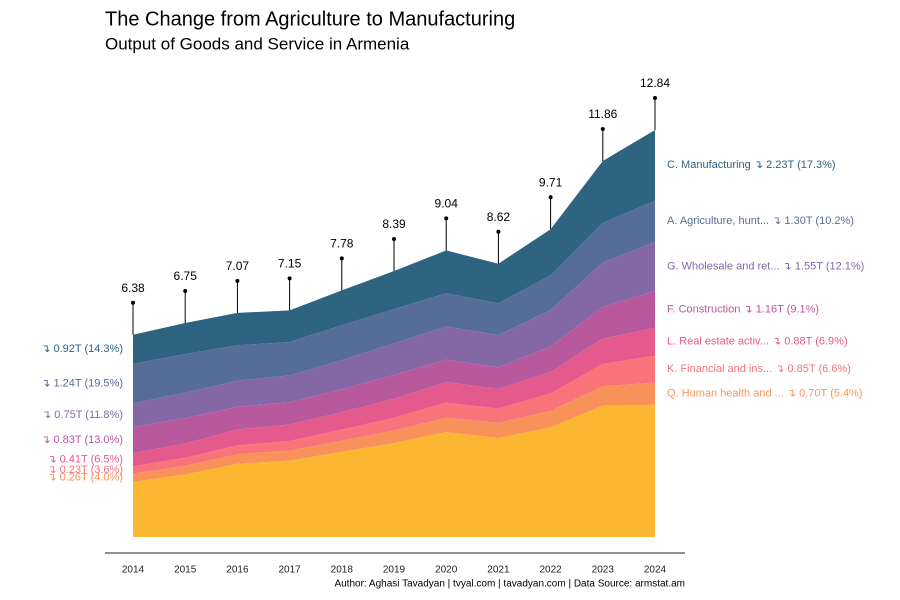 Image resolution: width=900 pixels, height=600 pixels. Describe the element at coordinates (447, 204) in the screenshot. I see `total-label: 9.04` at that location.